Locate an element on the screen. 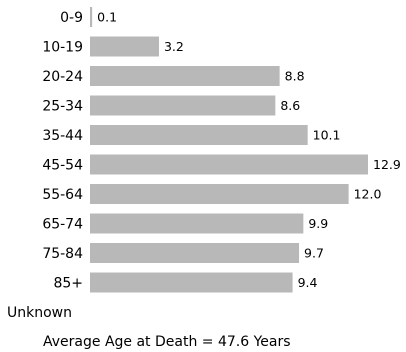 The image size is (406, 352). average-age-note: Average Age at Death = 47.6 Years is located at coordinates (167, 342).